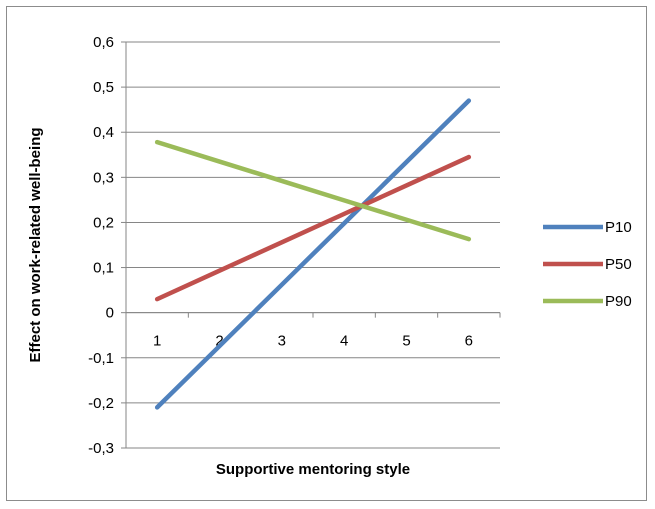 The width and height of the screenshot is (655, 509). I want to click on y-tick-label: -0,3, so click(101, 448).